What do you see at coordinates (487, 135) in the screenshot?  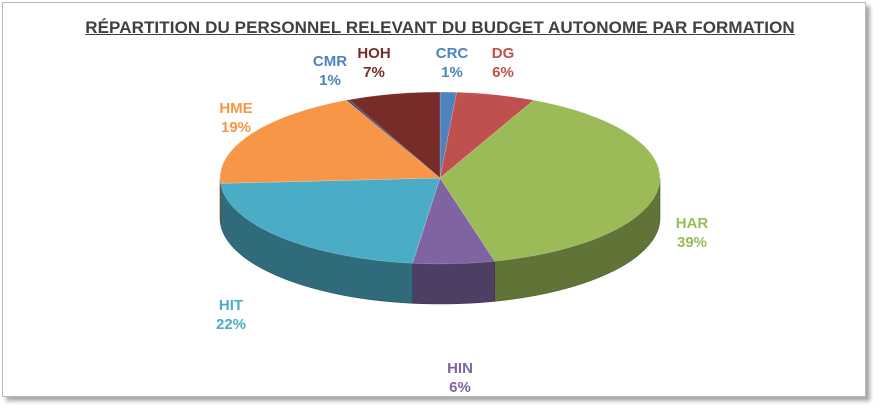 I see `pie-slice-dg` at bounding box center [487, 135].